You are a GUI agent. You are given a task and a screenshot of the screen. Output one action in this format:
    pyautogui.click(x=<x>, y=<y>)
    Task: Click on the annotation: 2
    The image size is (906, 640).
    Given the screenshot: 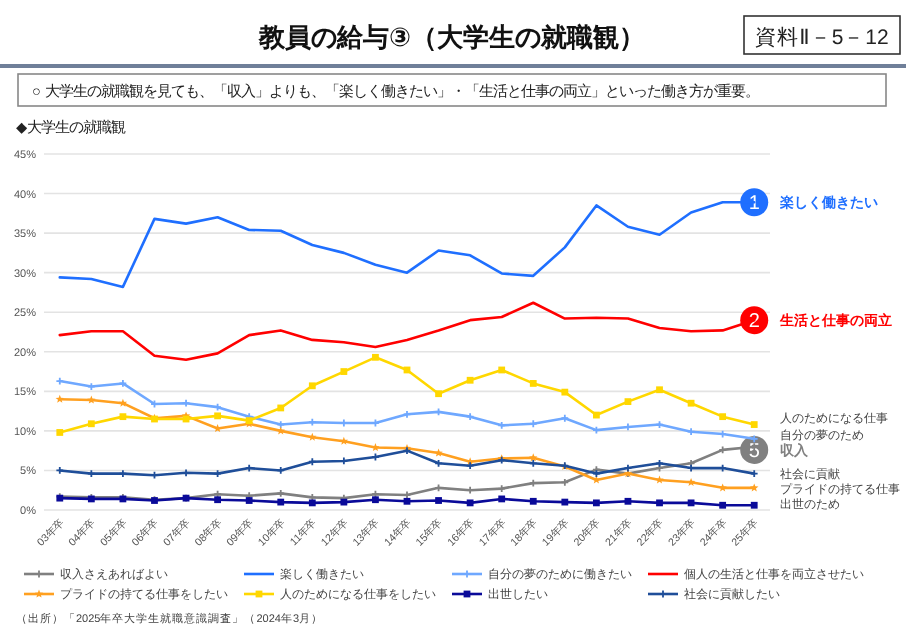 What is the action you would take?
    pyautogui.click(x=754, y=322)
    